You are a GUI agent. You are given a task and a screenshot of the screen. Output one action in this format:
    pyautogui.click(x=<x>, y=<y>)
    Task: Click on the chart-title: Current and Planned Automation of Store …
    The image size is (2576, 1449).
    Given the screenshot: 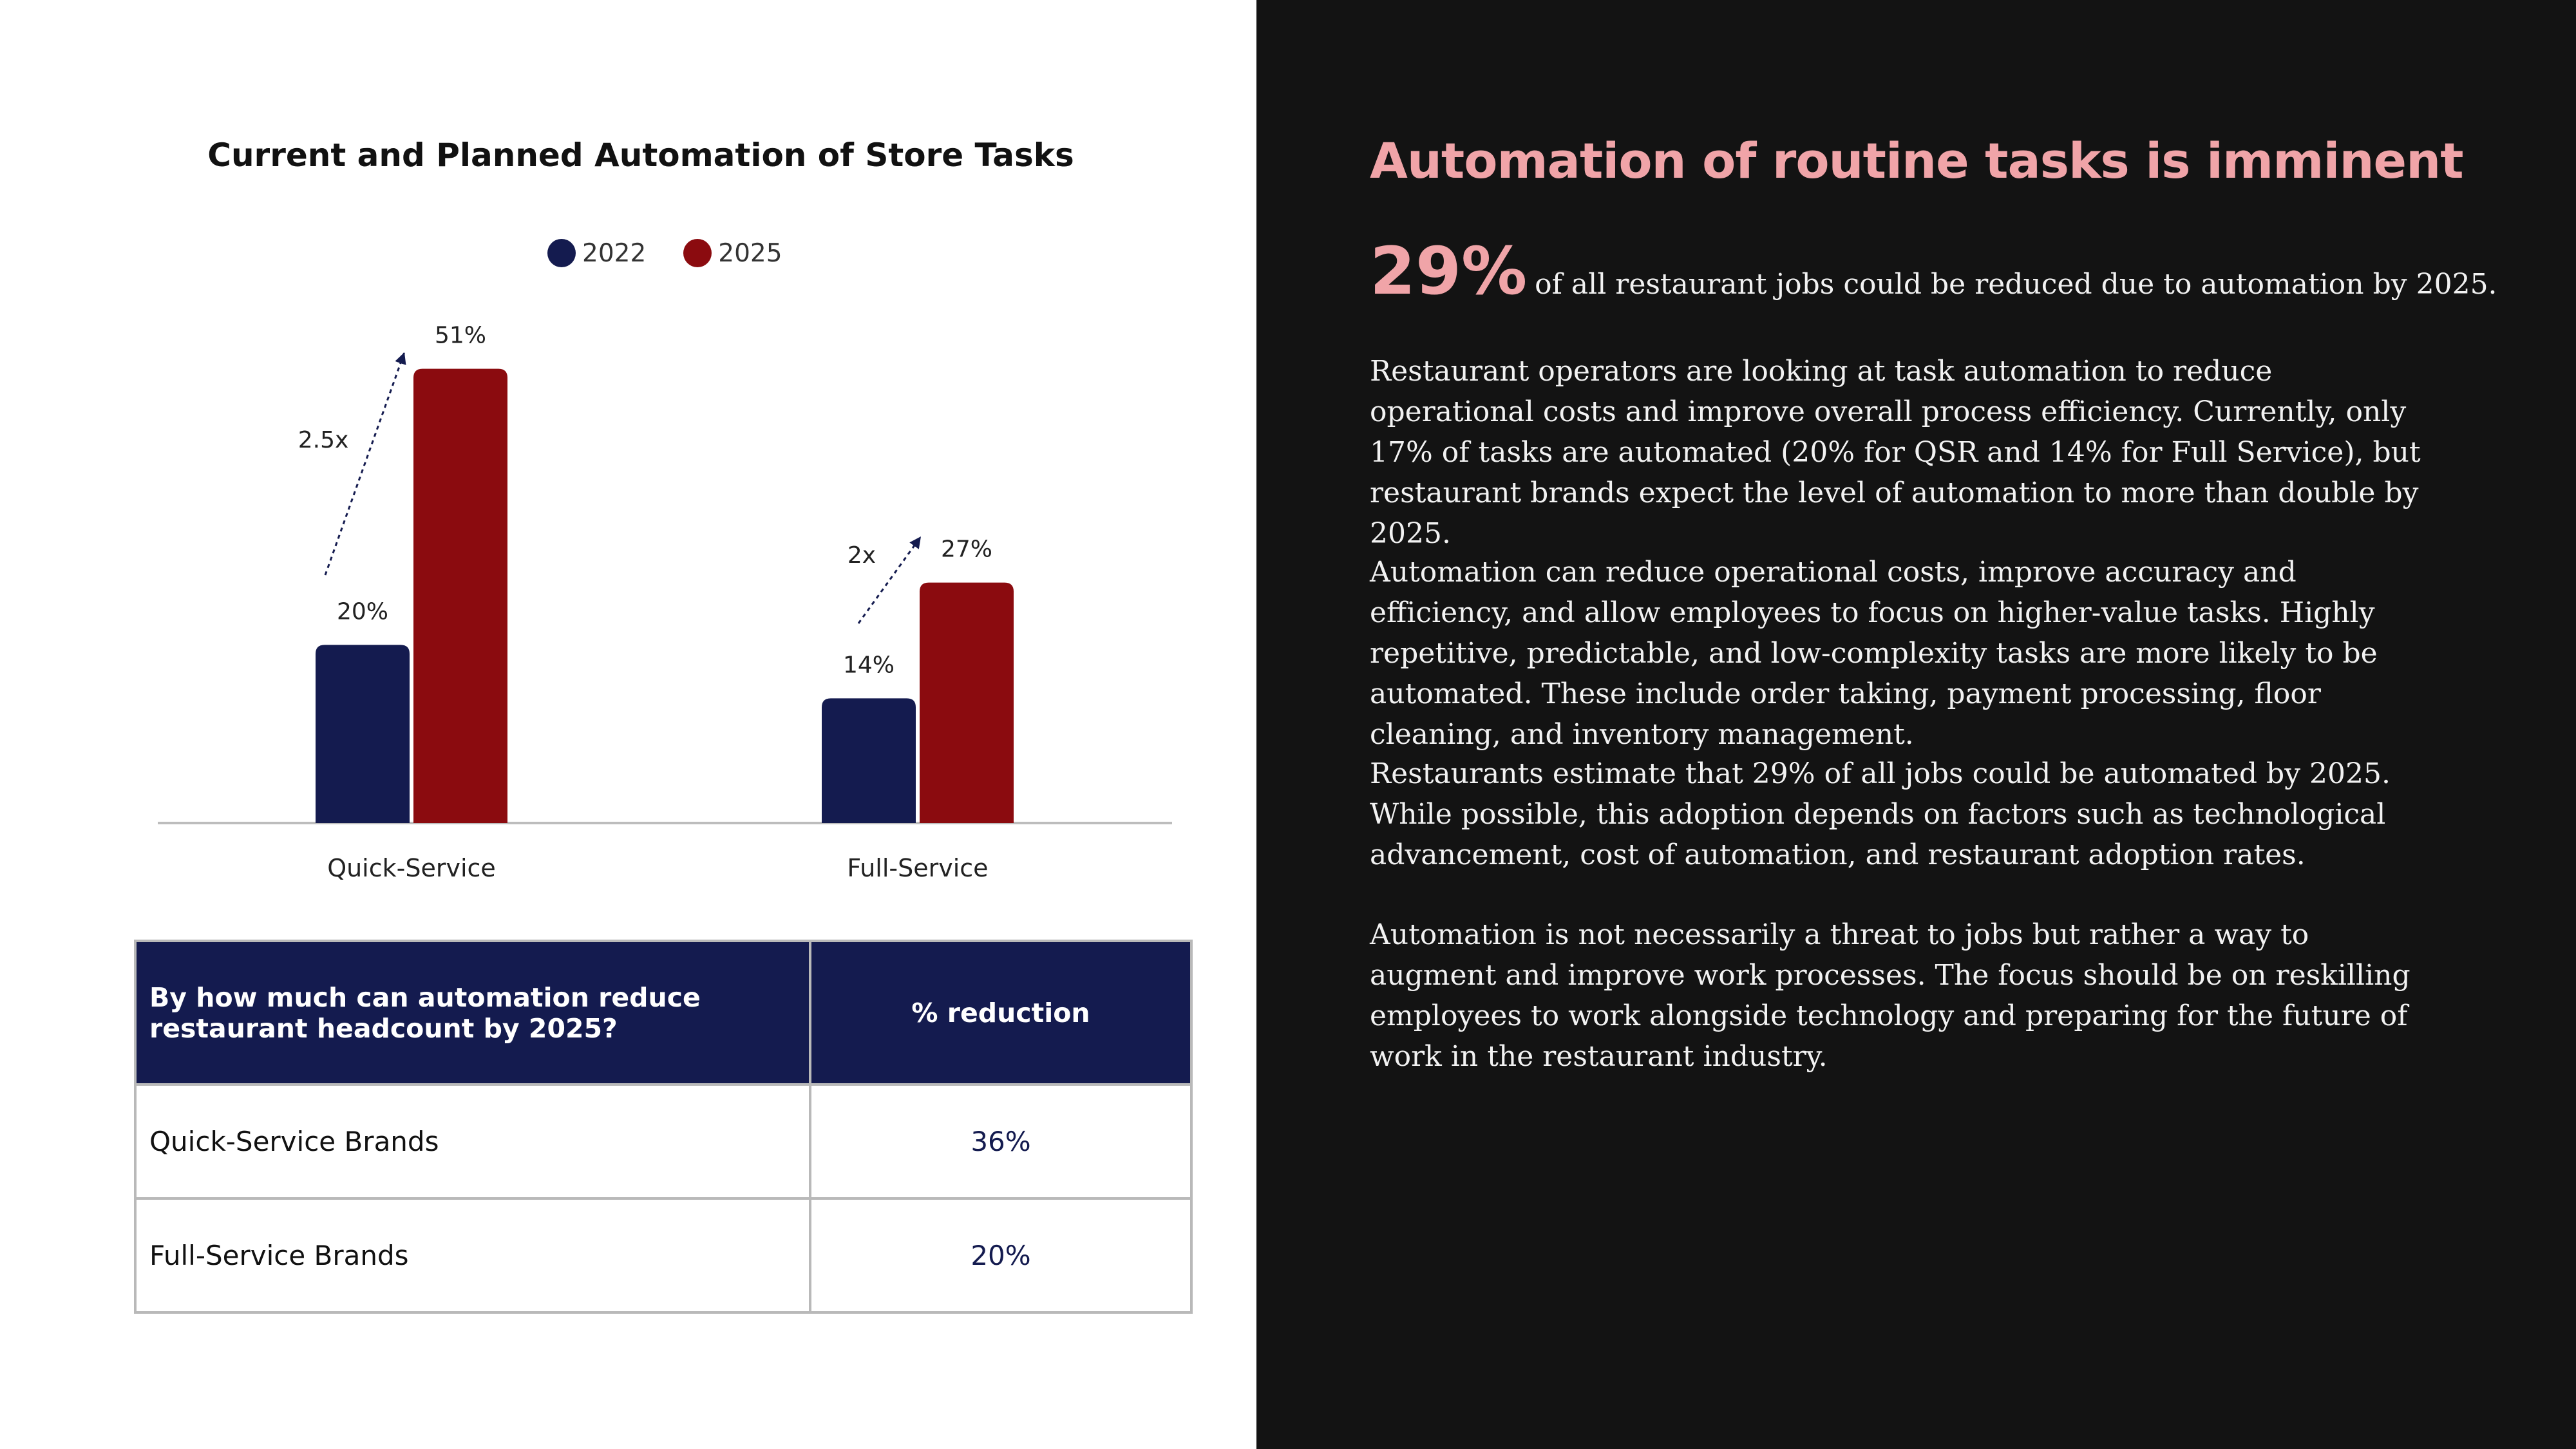 What is the action you would take?
    pyautogui.click(x=640, y=155)
    